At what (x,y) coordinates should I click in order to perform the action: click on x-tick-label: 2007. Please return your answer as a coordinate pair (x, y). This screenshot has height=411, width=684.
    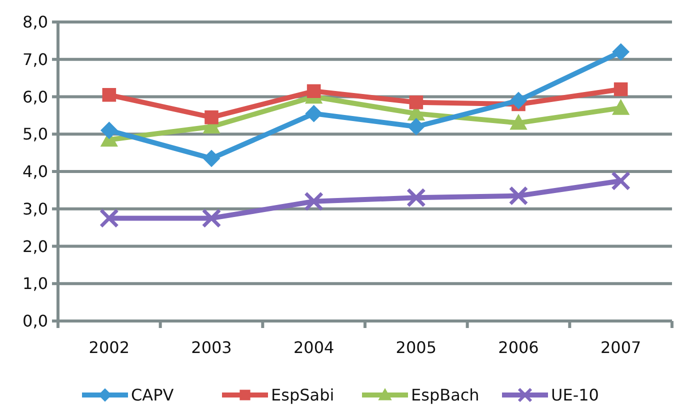
    Looking at the image, I should click on (621, 347).